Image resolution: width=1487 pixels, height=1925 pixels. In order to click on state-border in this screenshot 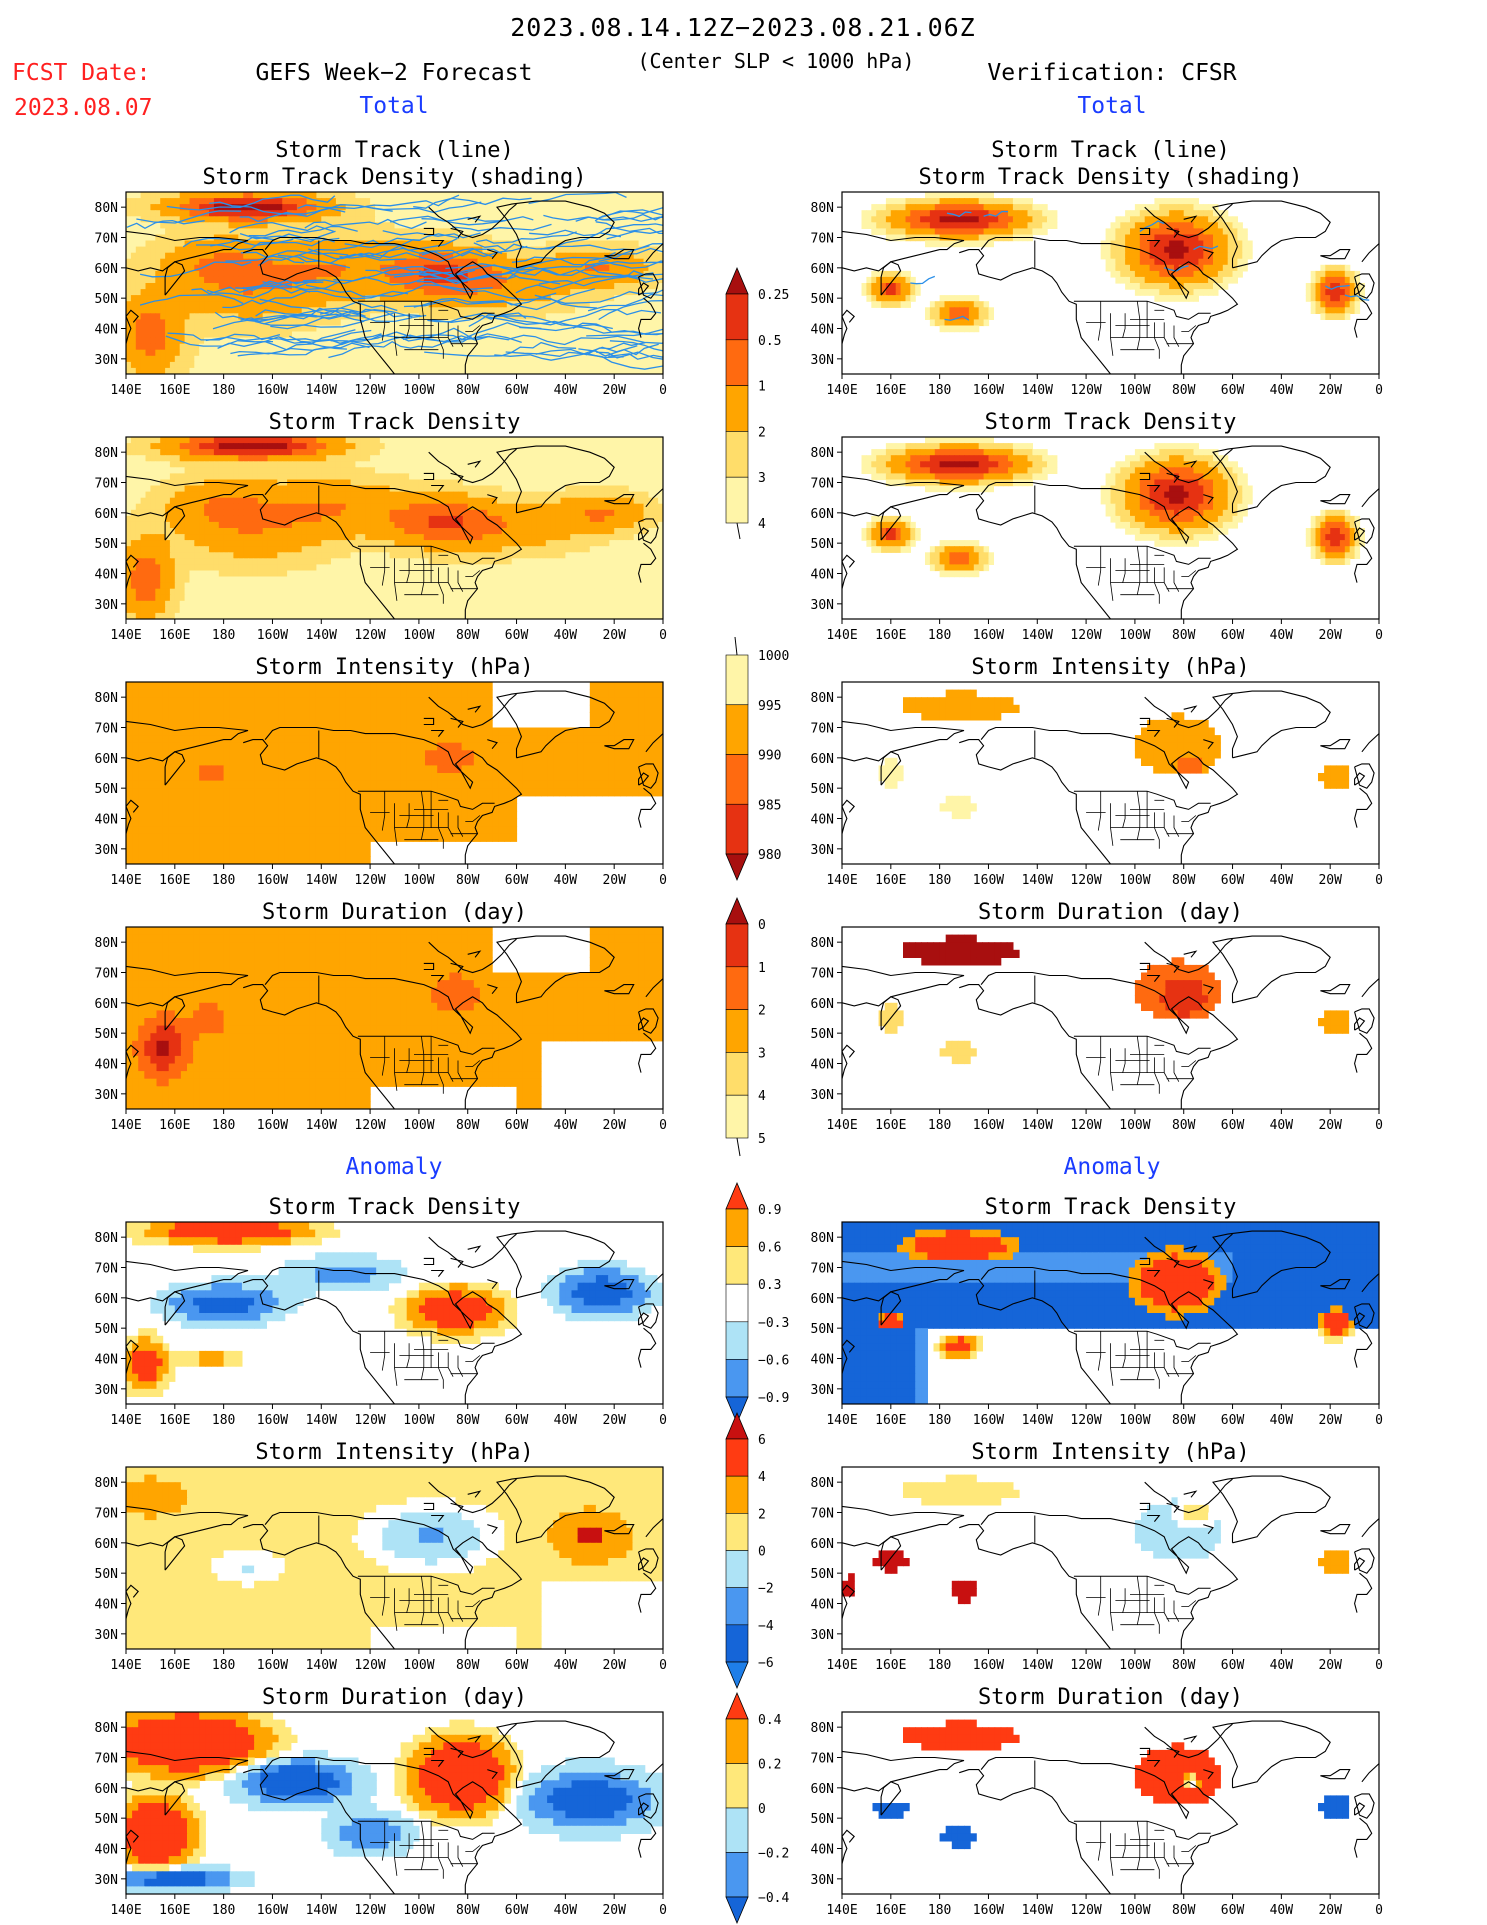, I will do `click(1189, 328)`.